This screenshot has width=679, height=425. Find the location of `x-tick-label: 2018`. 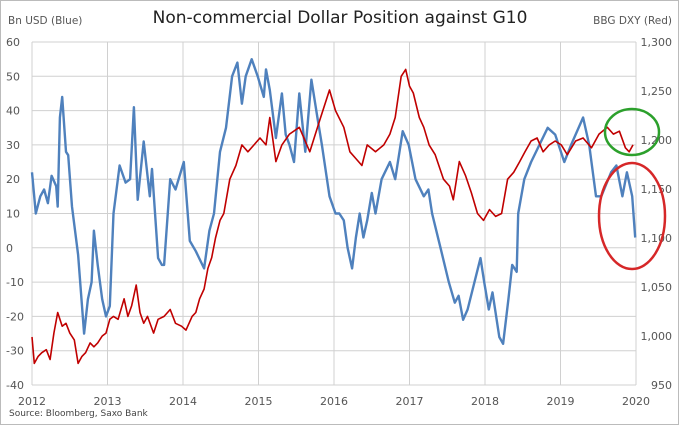

x-tick-label: 2018 is located at coordinates (485, 401).